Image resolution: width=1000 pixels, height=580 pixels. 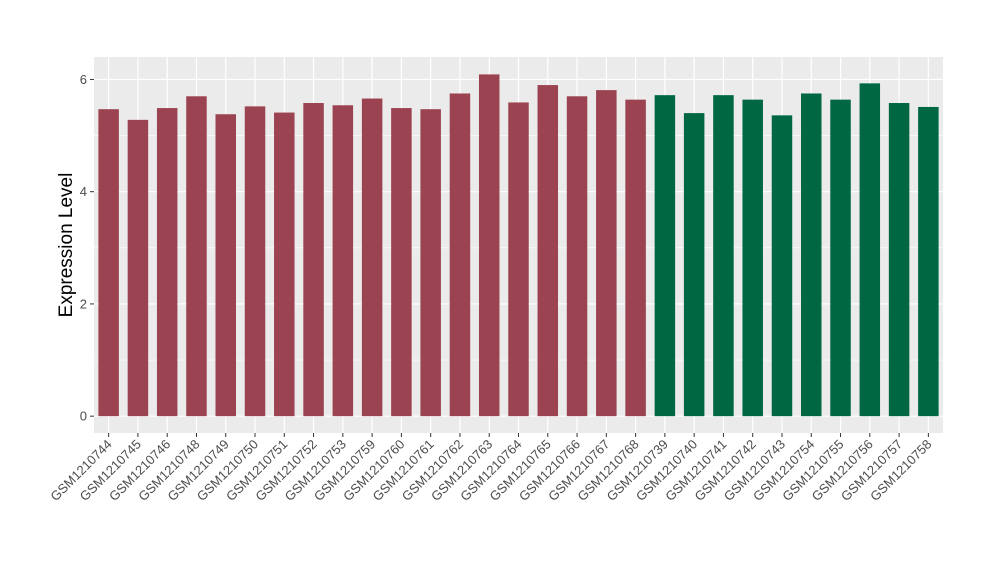 I want to click on y-tick-label: 0, so click(x=83, y=416).